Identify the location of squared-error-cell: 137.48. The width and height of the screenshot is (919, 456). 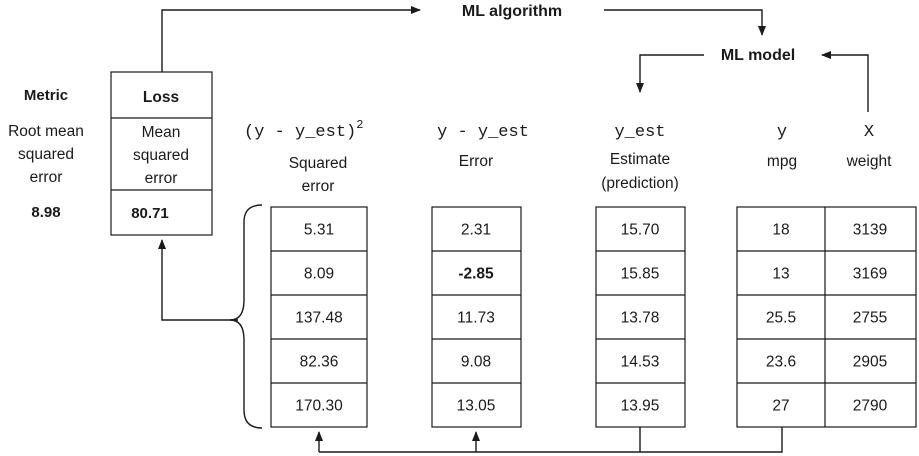
(318, 318).